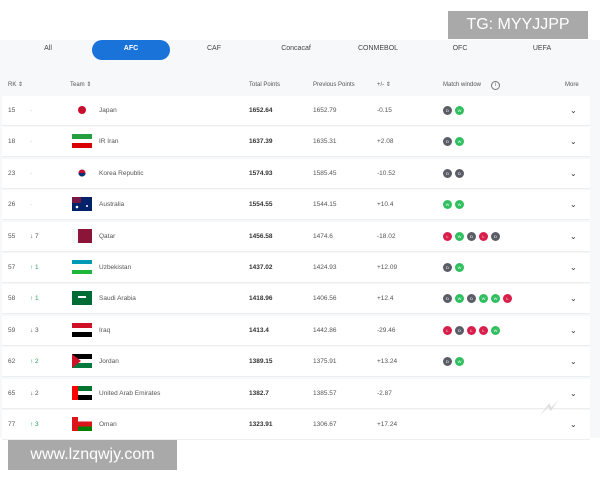 This screenshot has width=600, height=480. I want to click on confederation-tabs: All AFC CAF Concacaf CONMEBOL OFC UEFA, so click(300, 50).